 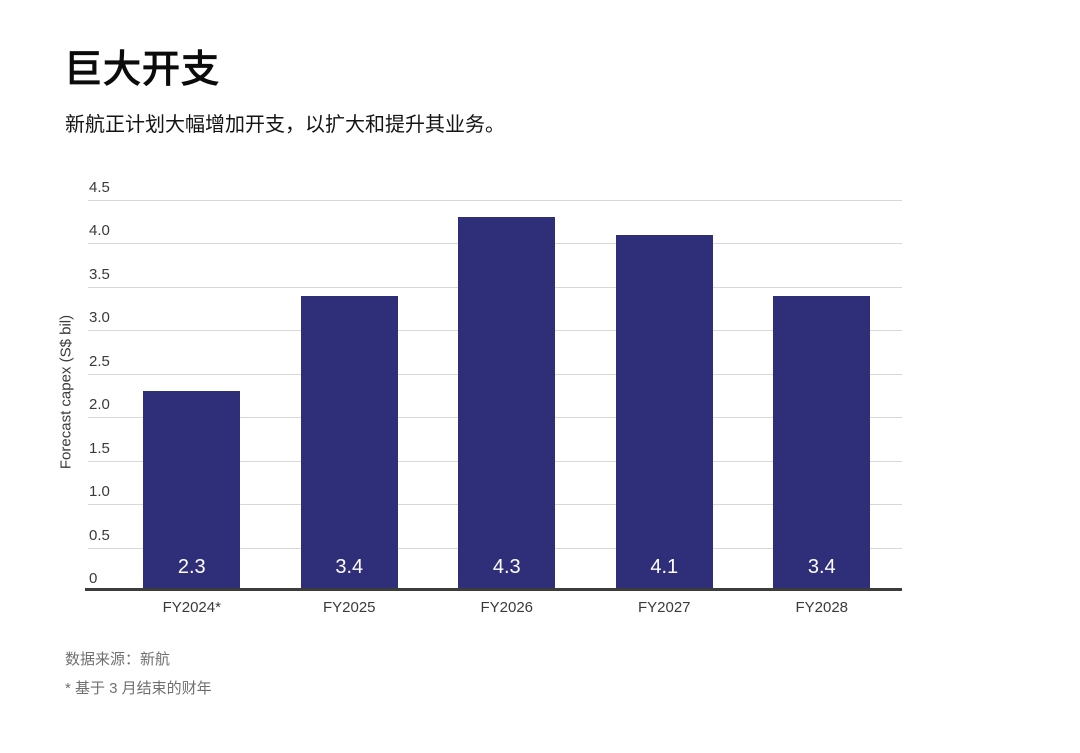 What do you see at coordinates (493, 589) in the screenshot?
I see `x-axis-line` at bounding box center [493, 589].